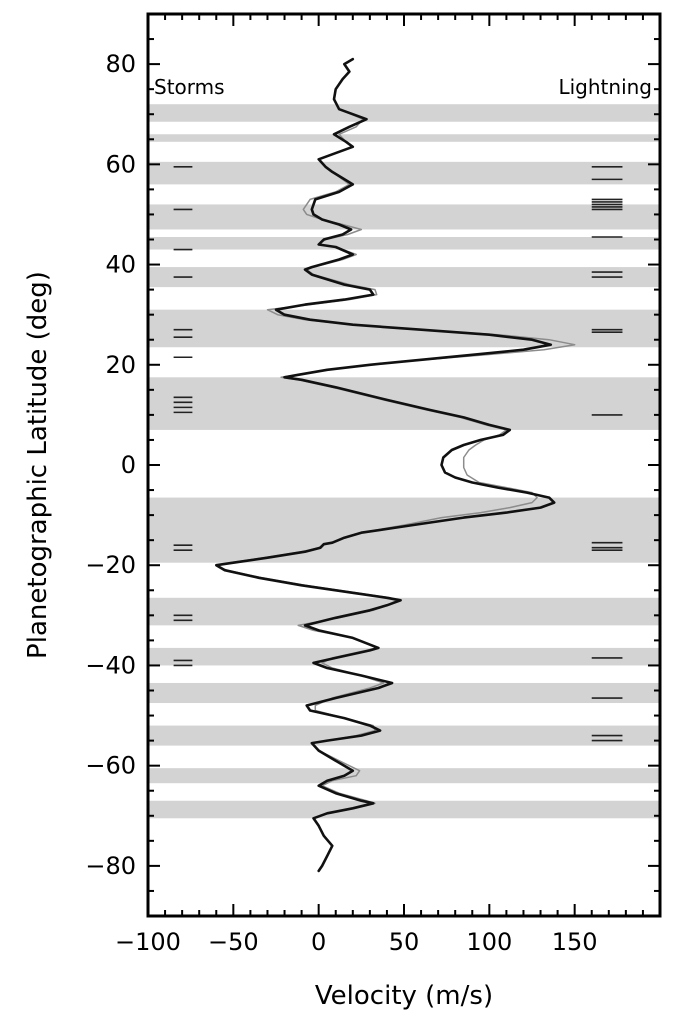  I want to click on x-tick-label: 100, so click(489, 942).